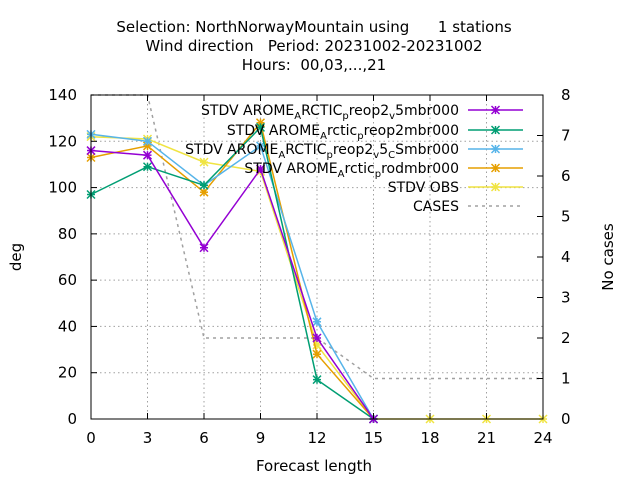  Describe the element at coordinates (411, 131) in the screenshot. I see `legend-label-part: reop2mbr000` at that location.